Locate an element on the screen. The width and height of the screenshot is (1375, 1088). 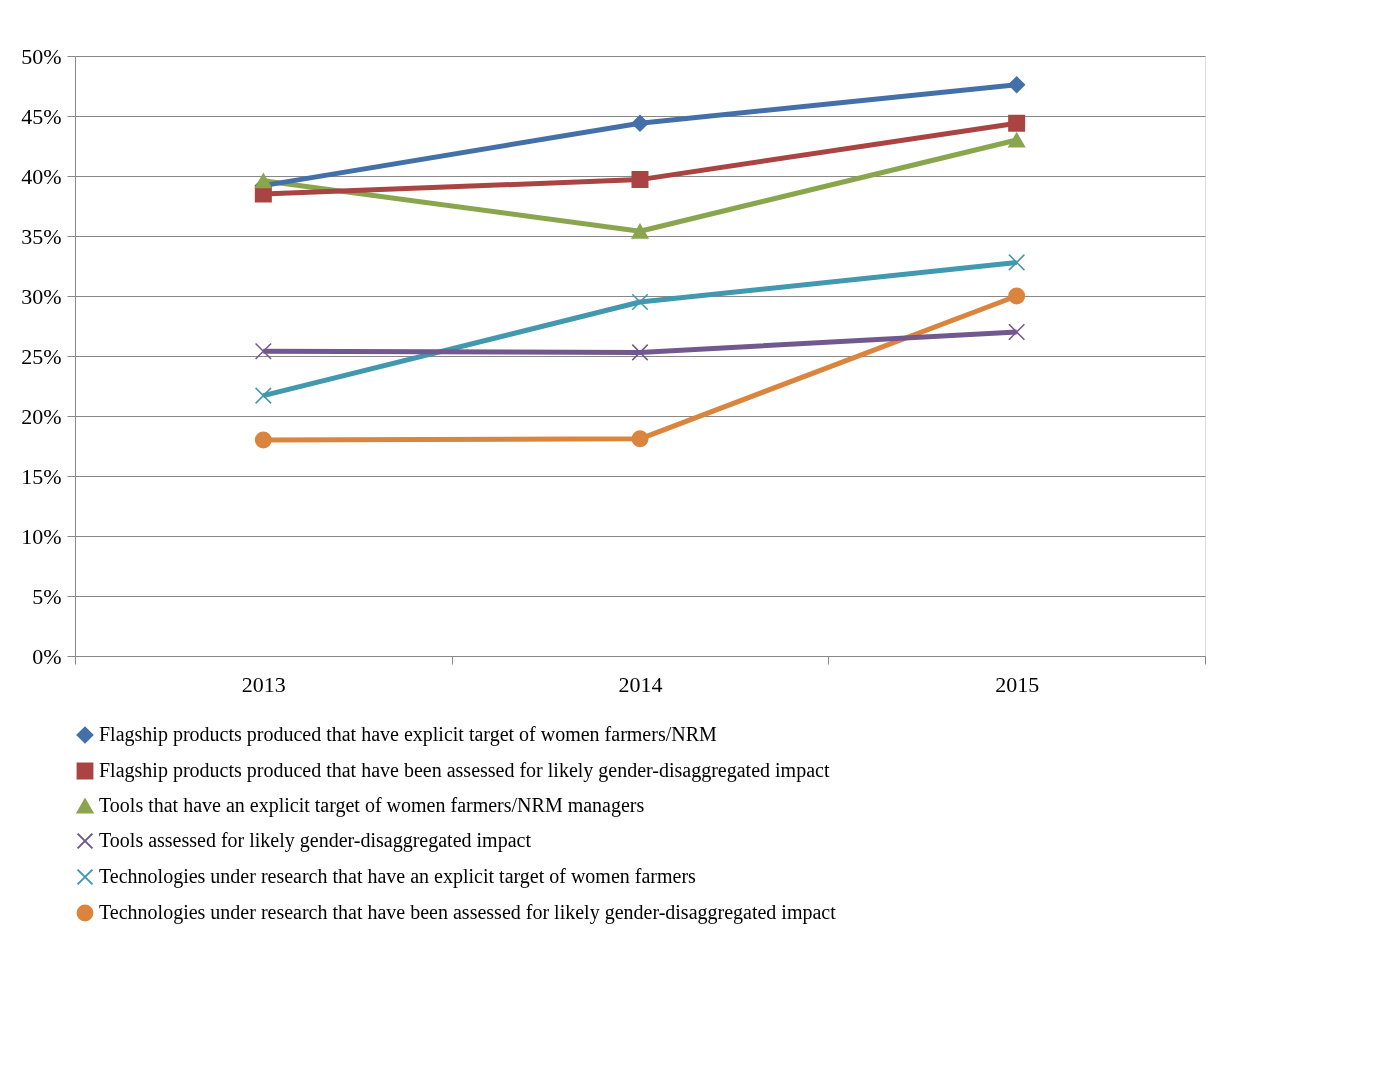
y-tick-label: 20% is located at coordinates (41, 416).